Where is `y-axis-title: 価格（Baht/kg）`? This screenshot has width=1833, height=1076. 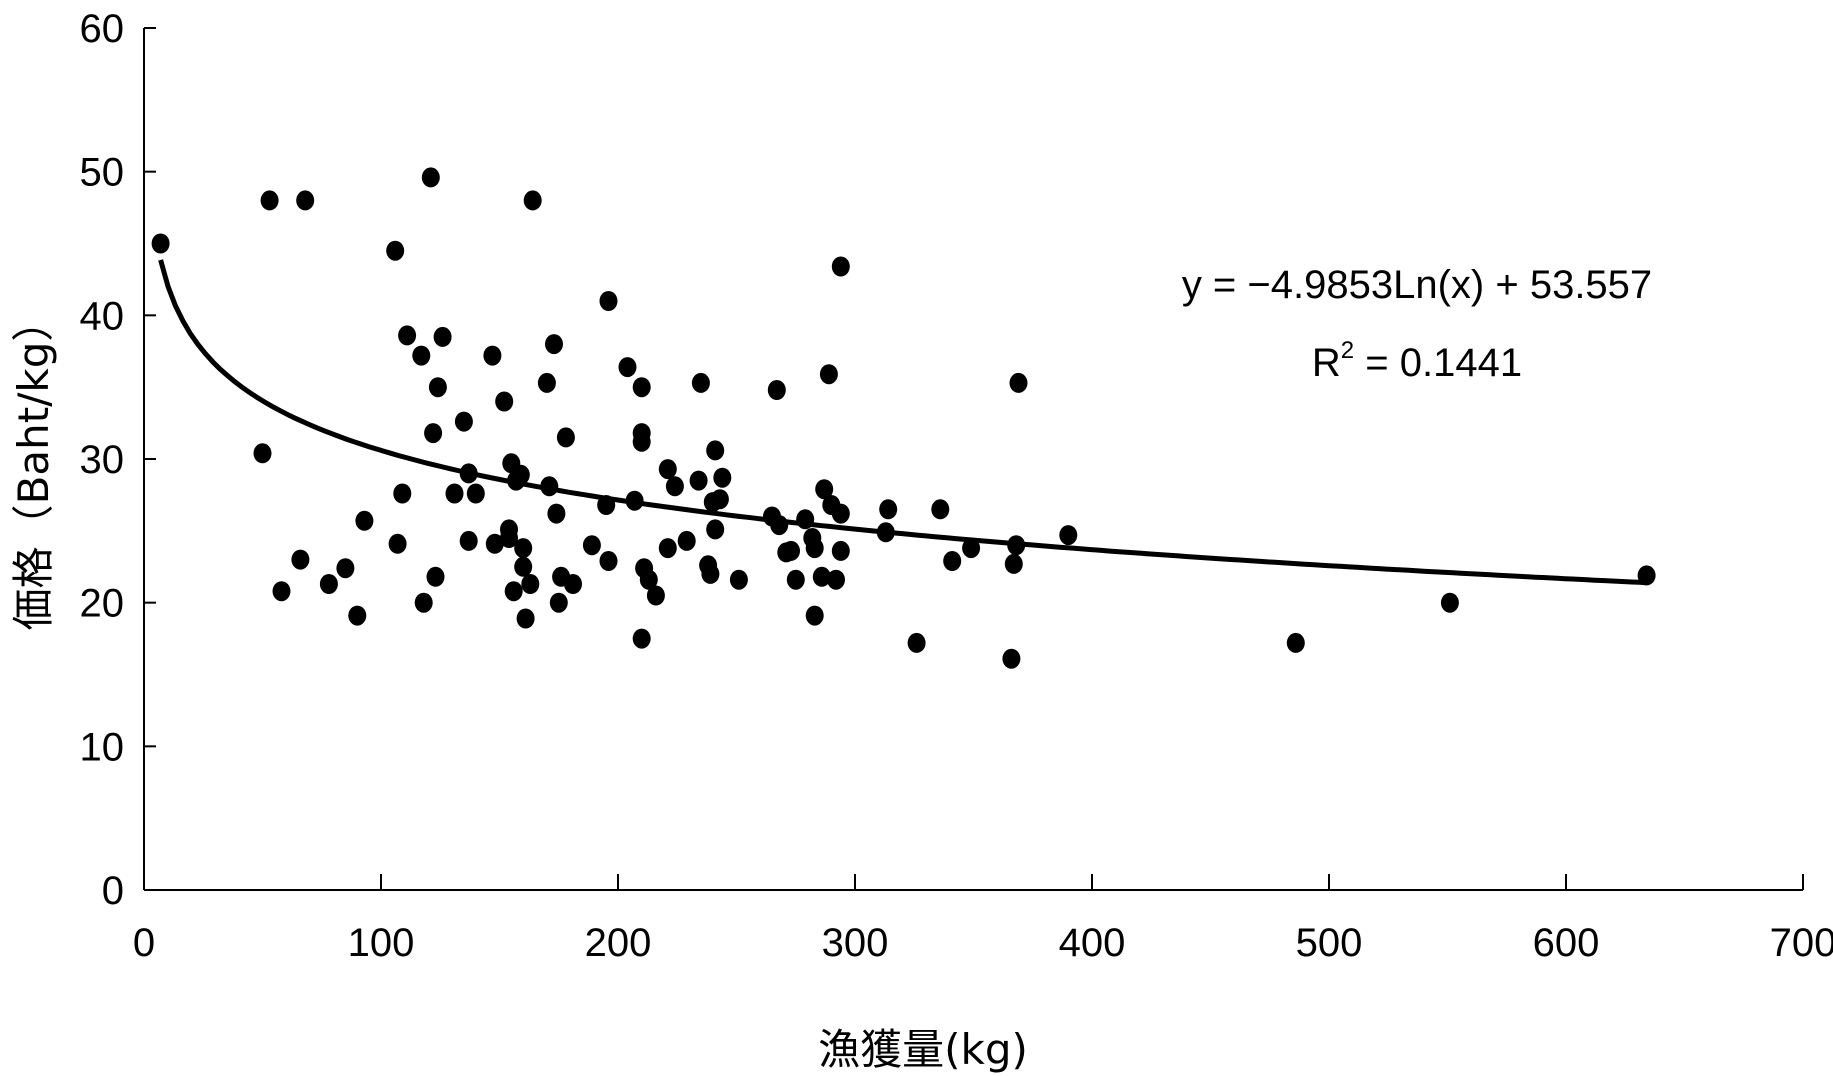
y-axis-title: 価格（Baht/kg） is located at coordinates (33, 465).